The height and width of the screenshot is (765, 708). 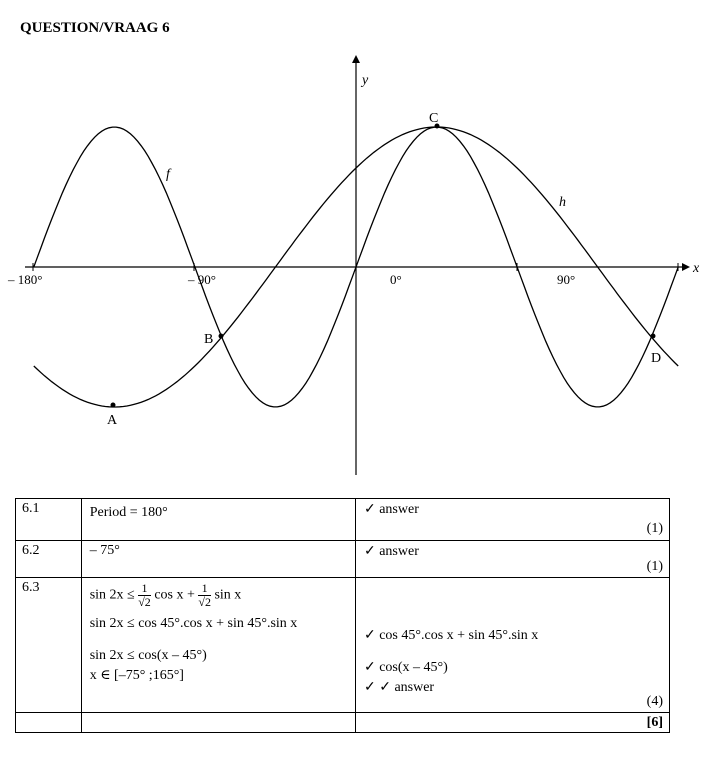 I want to click on total-marks: [6], so click(x=654, y=722).